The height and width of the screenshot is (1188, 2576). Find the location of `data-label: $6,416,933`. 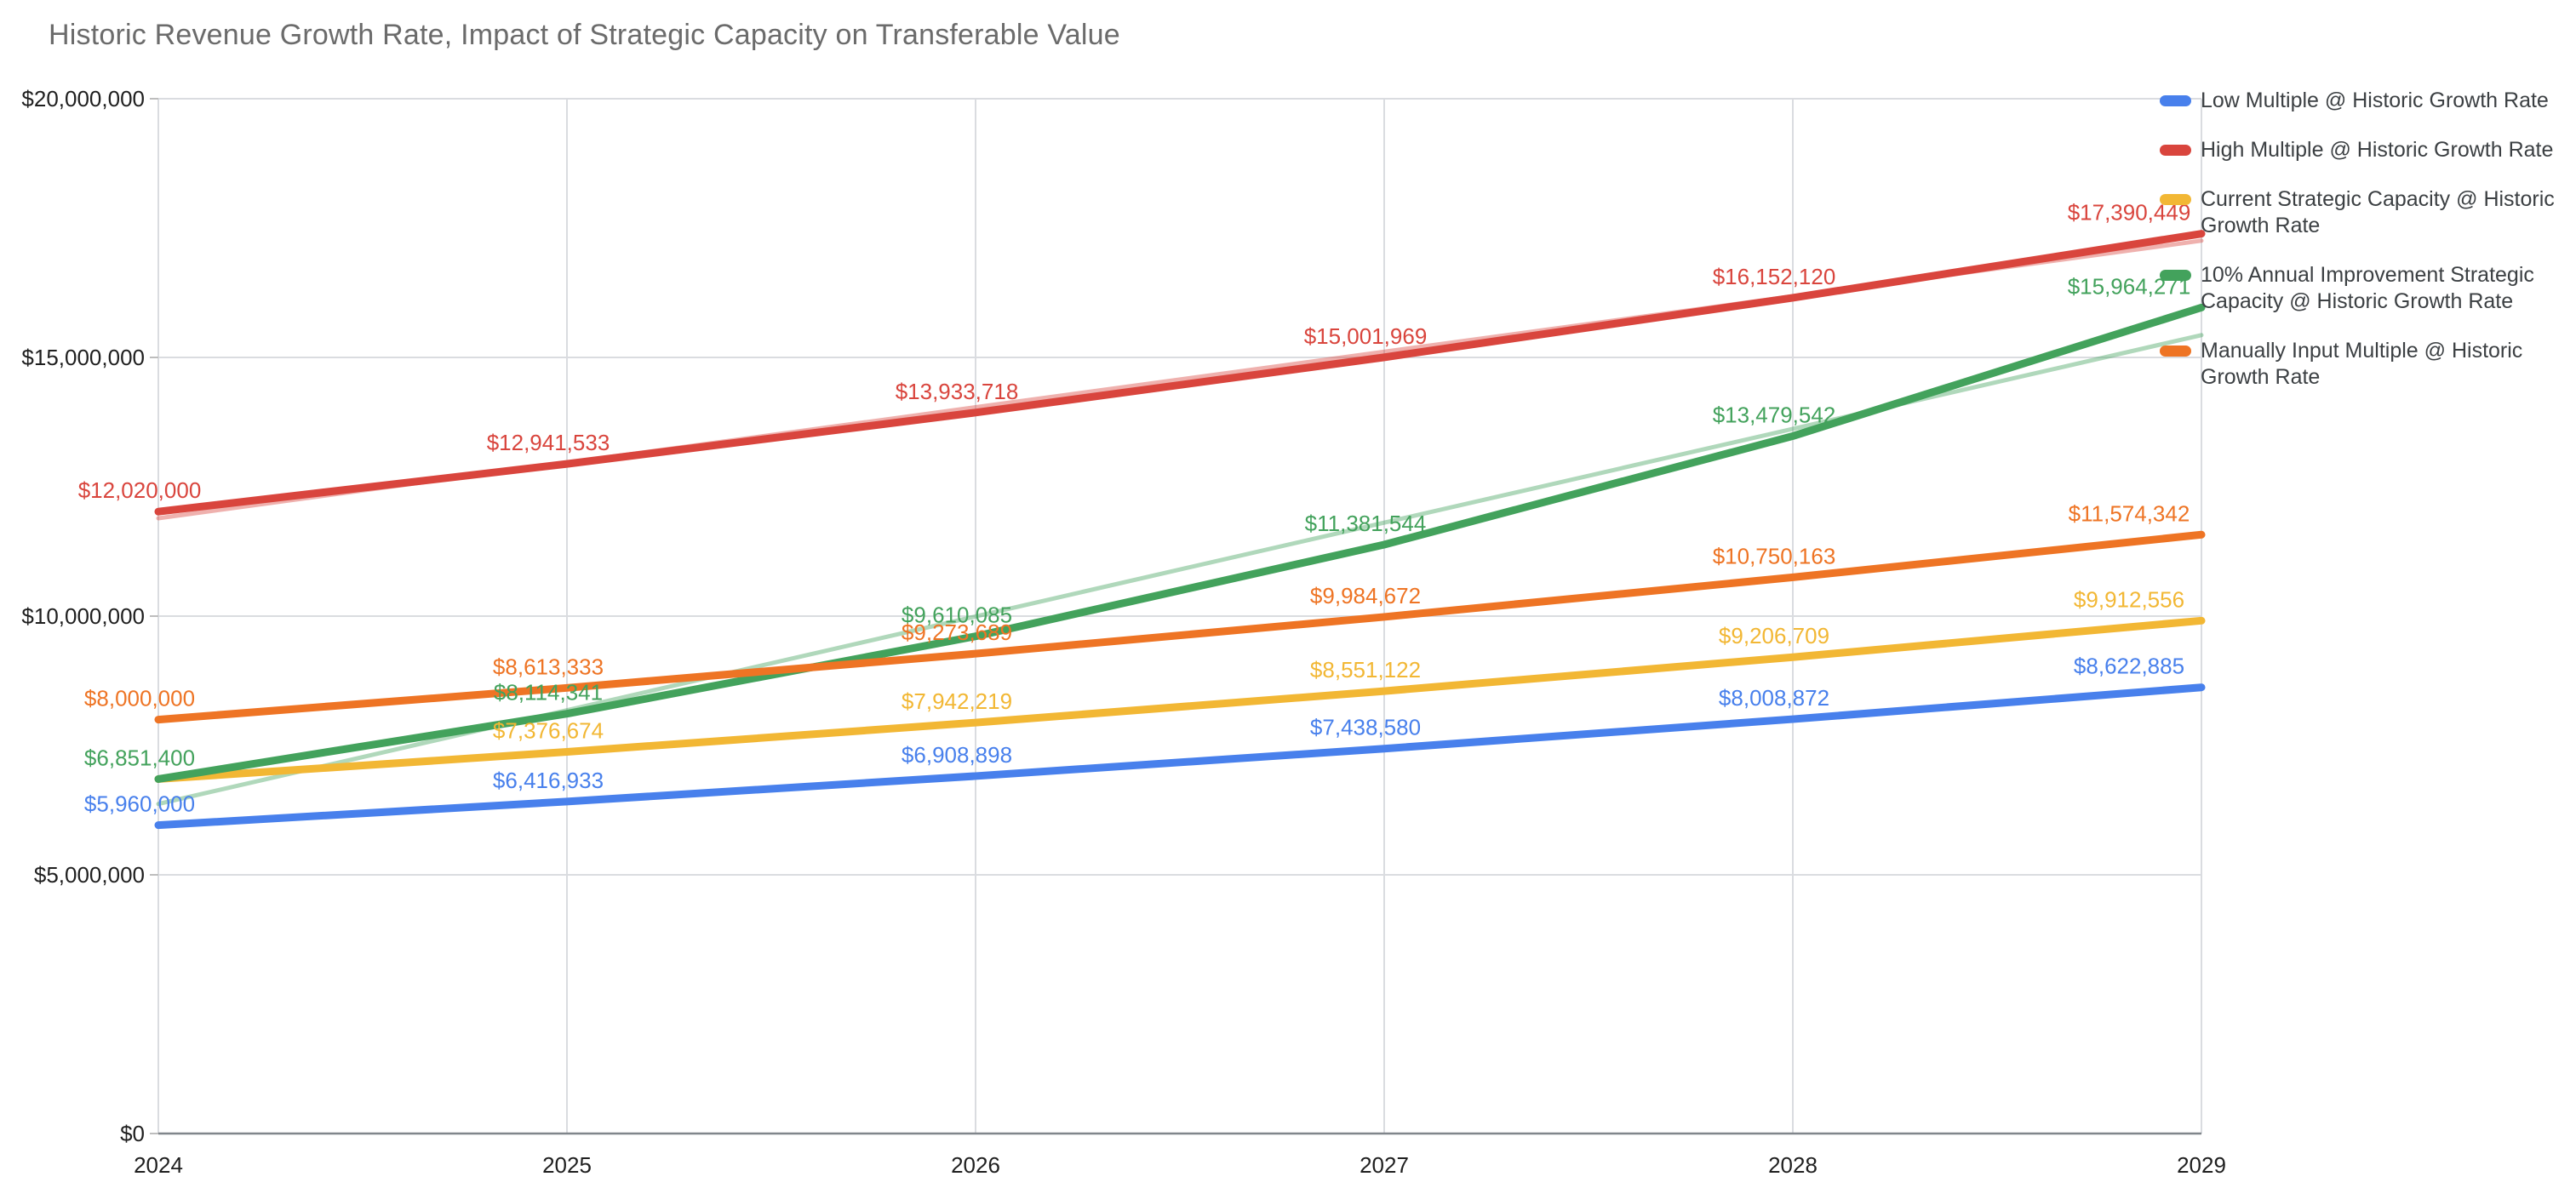

data-label: $6,416,933 is located at coordinates (548, 780).